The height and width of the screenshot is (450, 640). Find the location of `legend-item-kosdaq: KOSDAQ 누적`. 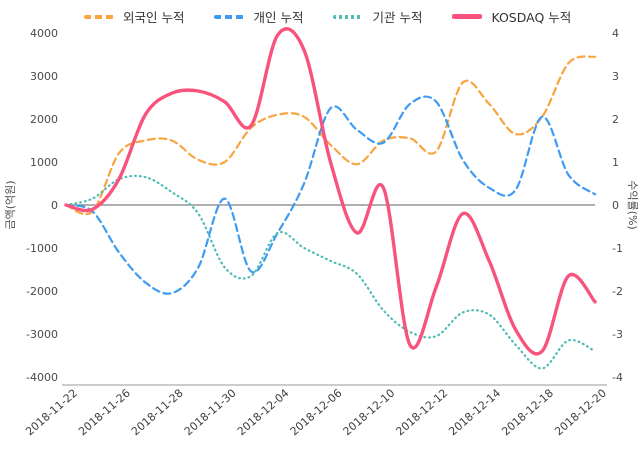

legend-item-kosdaq: KOSDAQ 누적 is located at coordinates (511, 16).